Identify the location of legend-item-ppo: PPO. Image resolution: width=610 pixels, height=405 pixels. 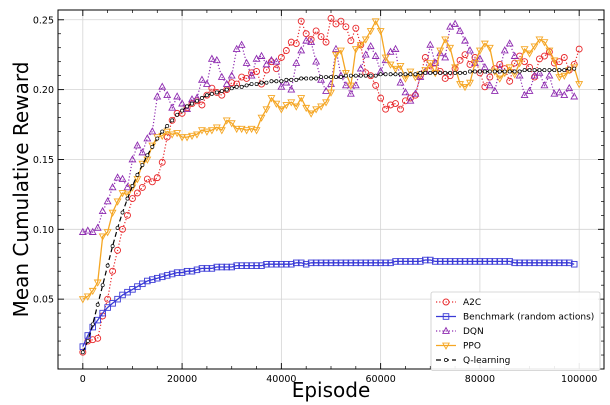
(458, 347).